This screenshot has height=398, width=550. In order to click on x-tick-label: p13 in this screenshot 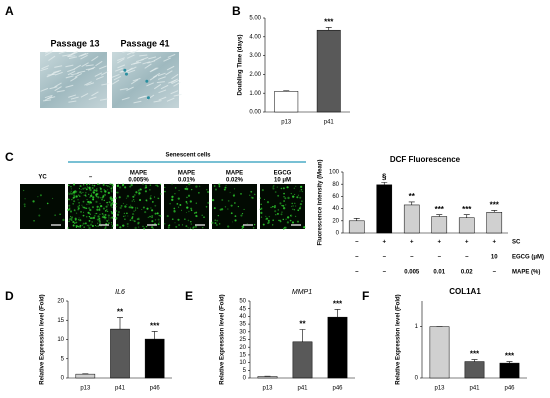, I will do `click(267, 389)`.